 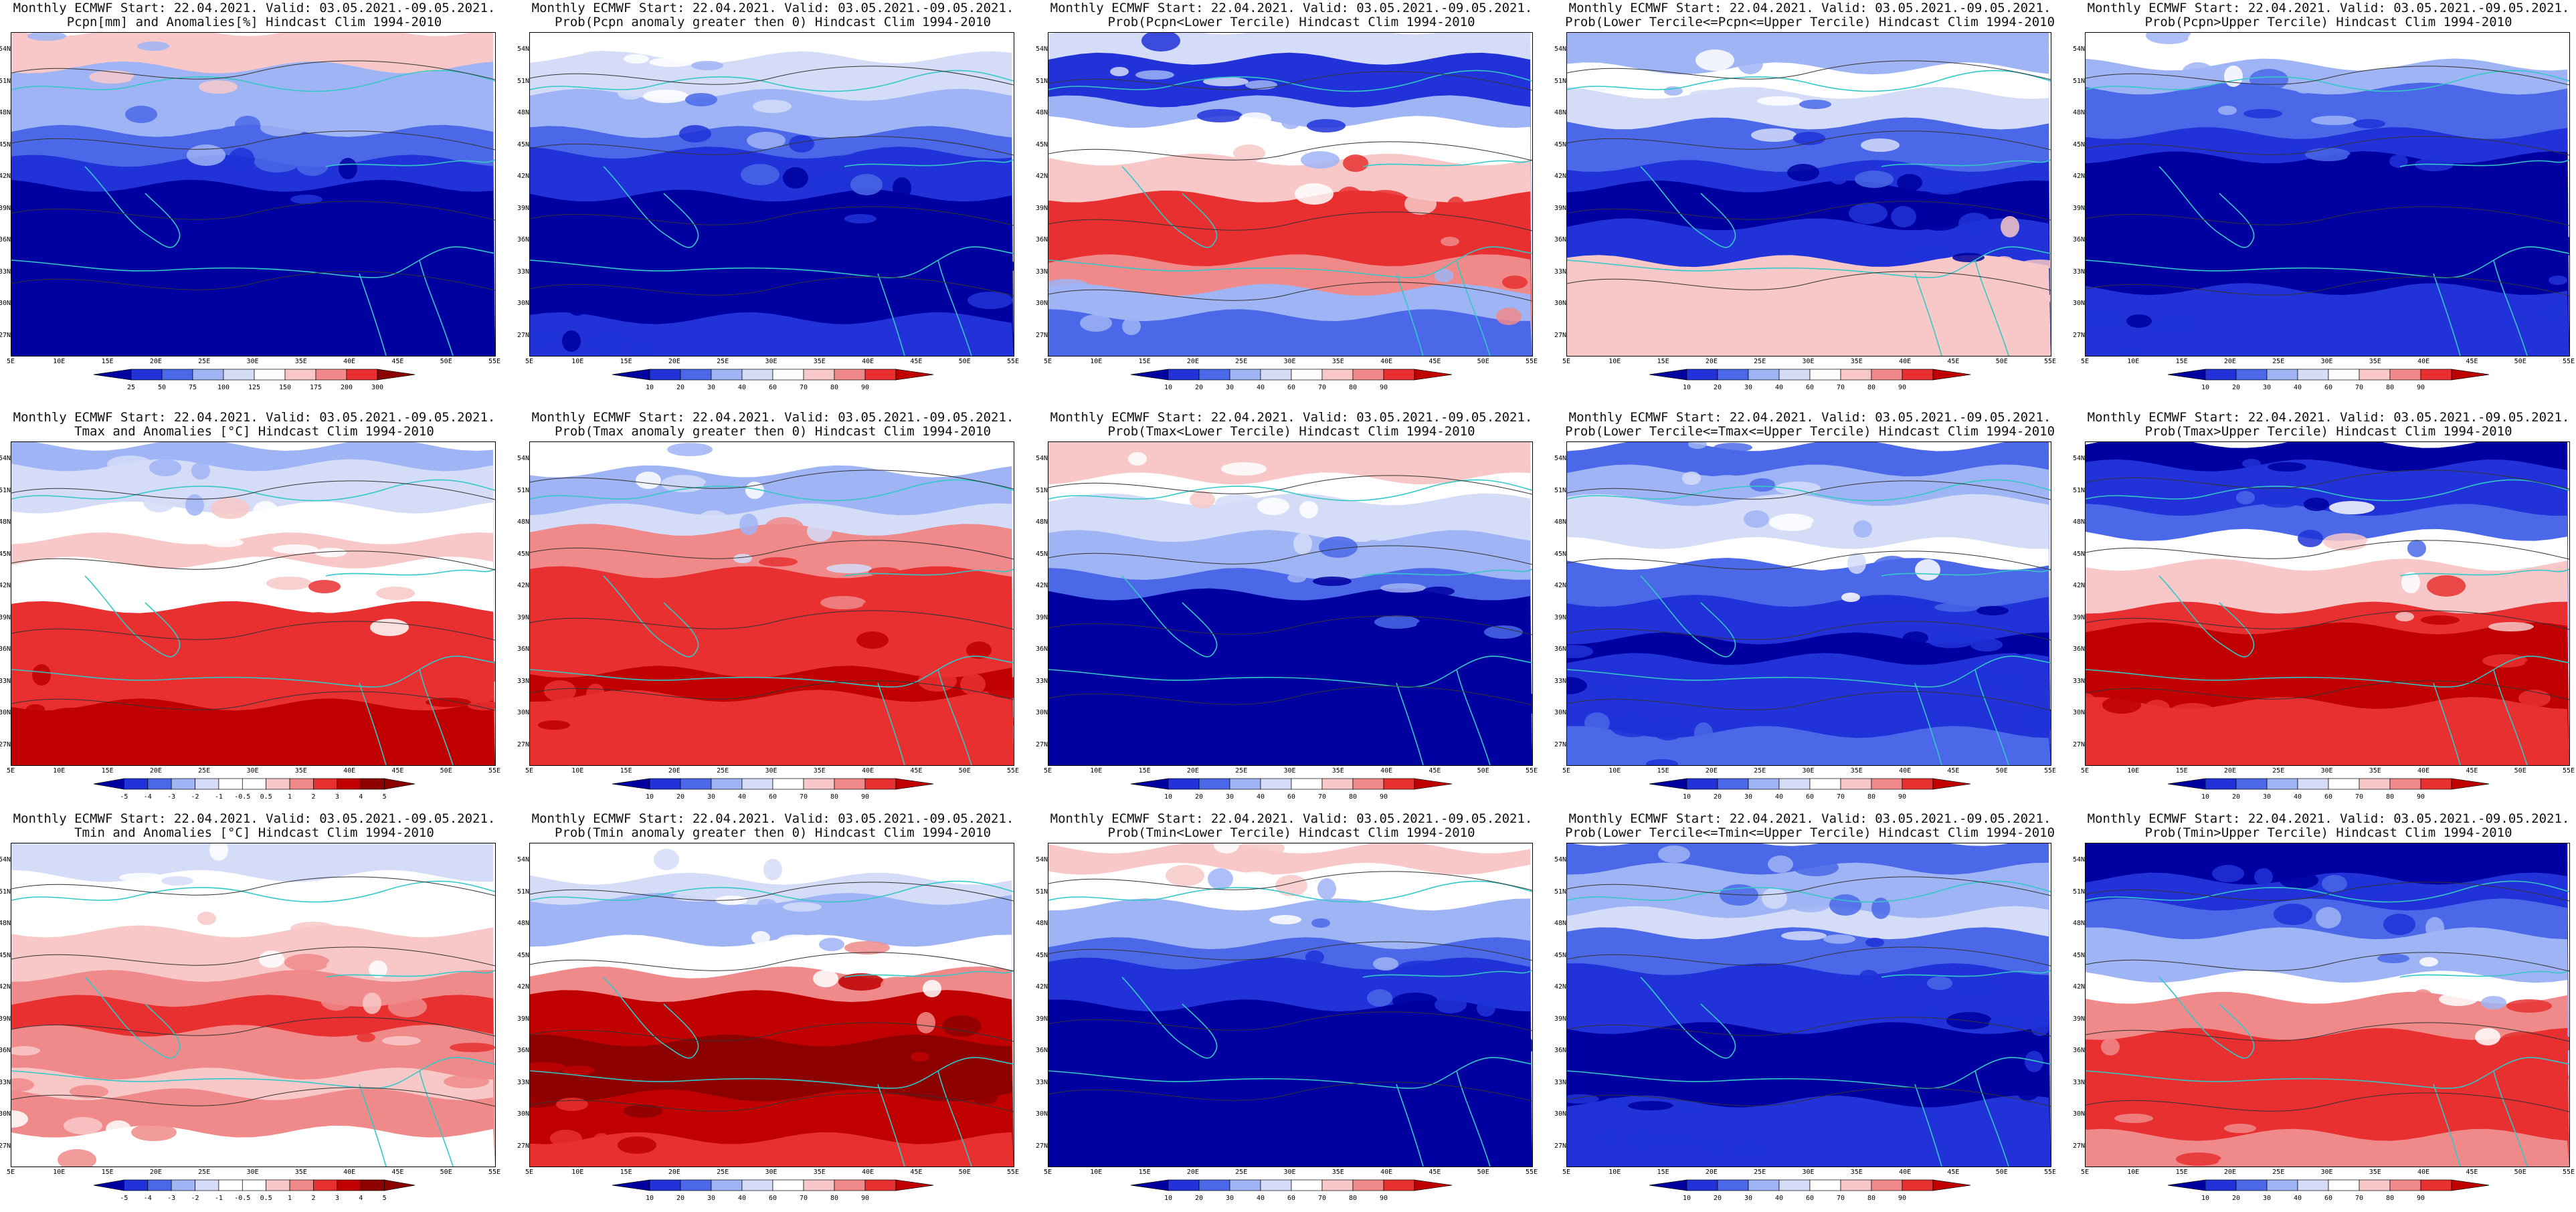 I want to click on lat-tick-label: 27N, so click(x=1042, y=744).